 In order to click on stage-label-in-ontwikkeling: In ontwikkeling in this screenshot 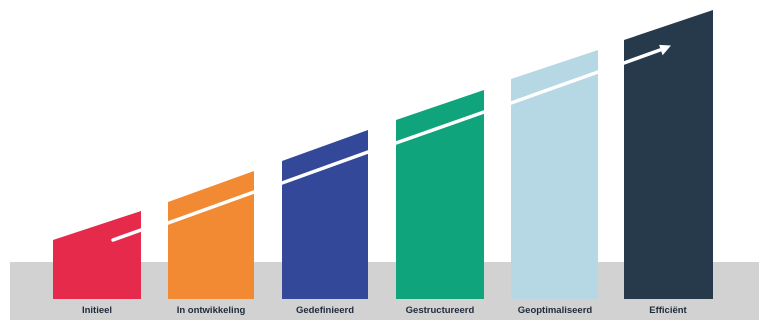, I will do `click(211, 310)`.